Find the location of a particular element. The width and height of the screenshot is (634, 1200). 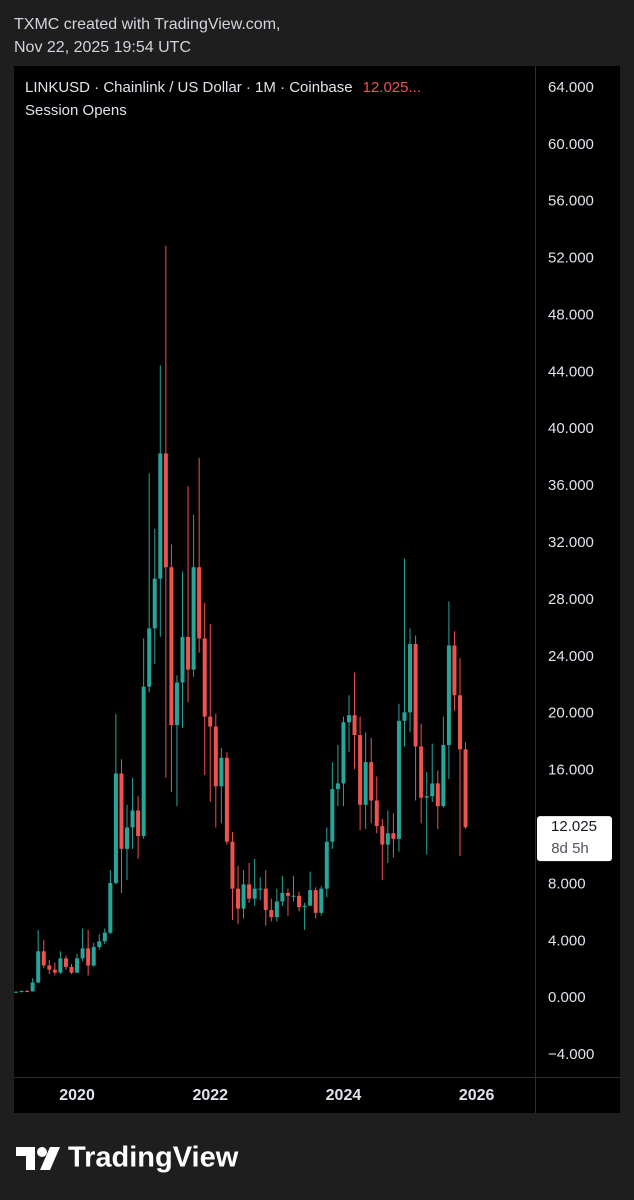

x-tick-label: 2022 is located at coordinates (210, 1095).